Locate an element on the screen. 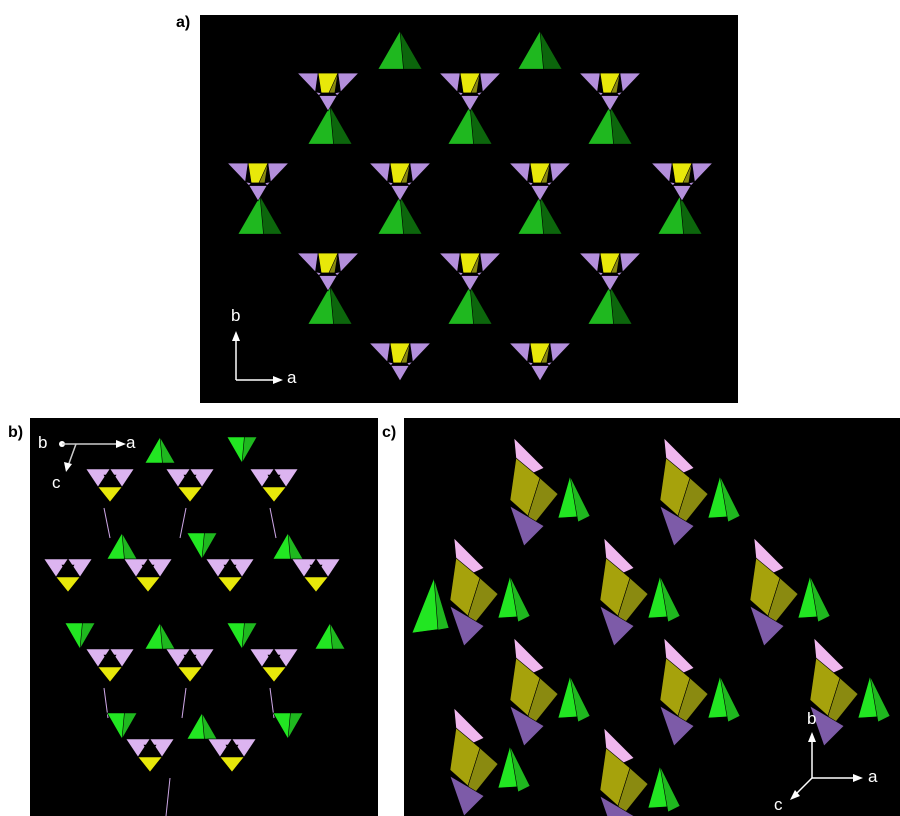 The image size is (900, 816). unit-2-link-r is located at coordinates (620, 94).